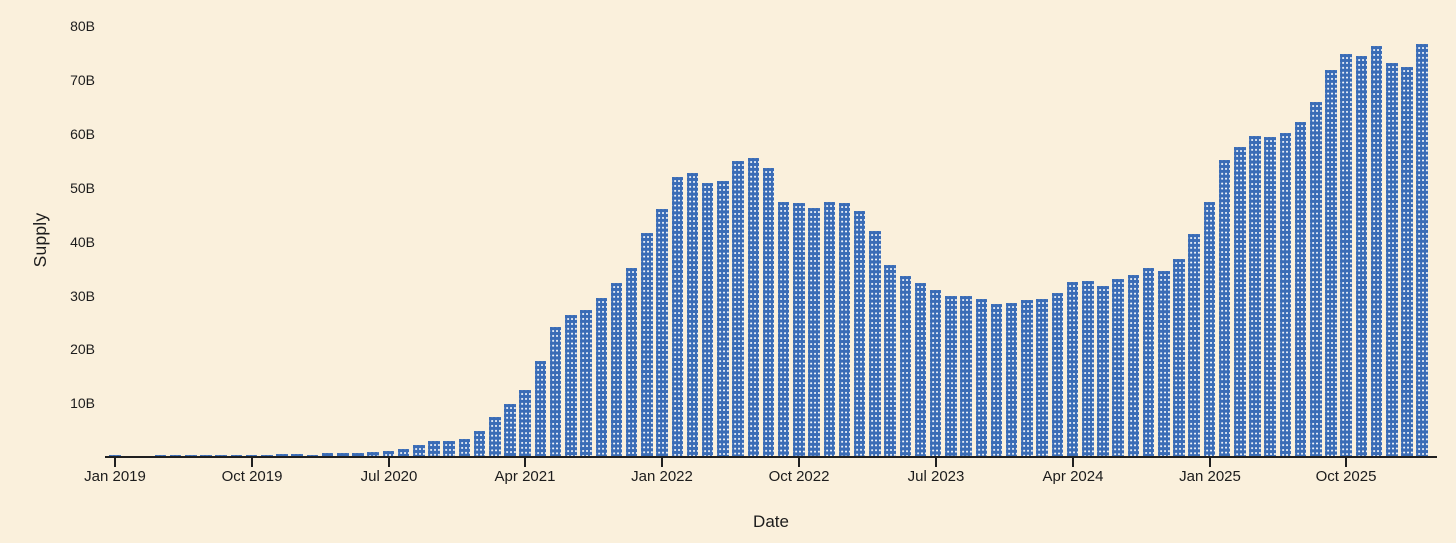 The image size is (1456, 543). Describe the element at coordinates (82, 403) in the screenshot. I see `y-tick-label: 10B` at that location.